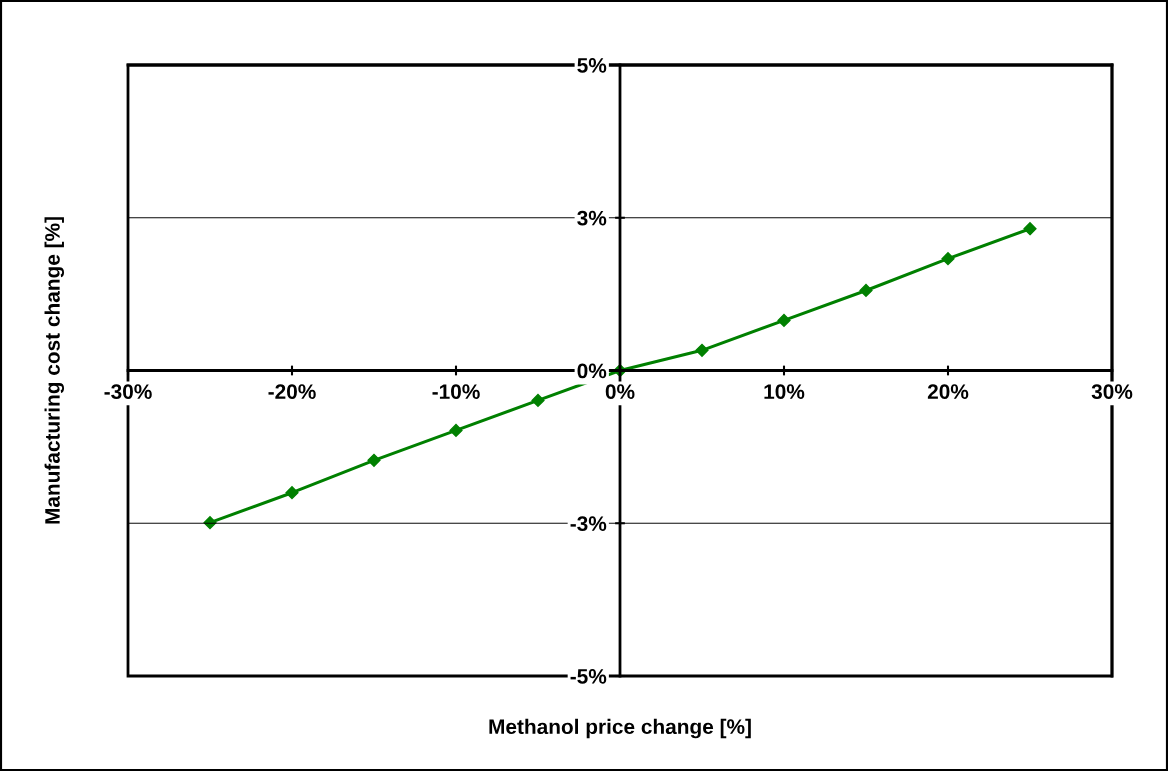 The height and width of the screenshot is (771, 1168). What do you see at coordinates (54, 370) in the screenshot?
I see `y-axis-title: Manufacturing cost change [%]` at bounding box center [54, 370].